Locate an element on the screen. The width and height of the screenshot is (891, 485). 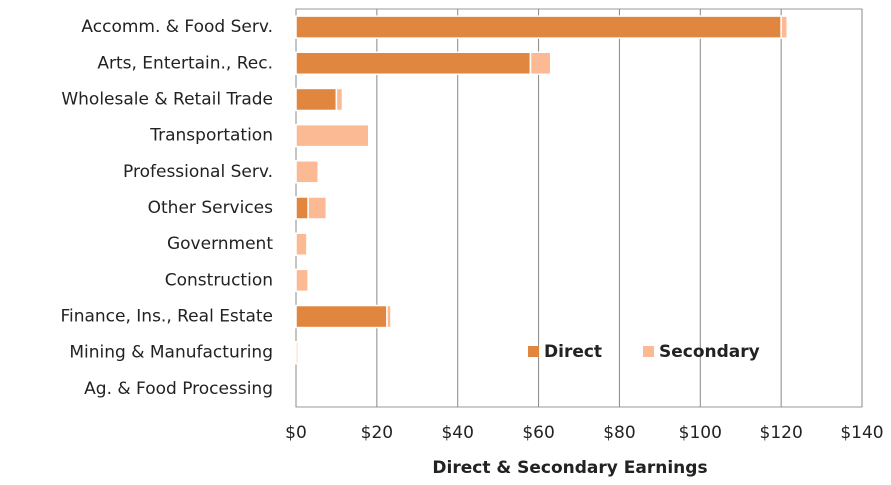
legend-label: Direct is located at coordinates (573, 352).